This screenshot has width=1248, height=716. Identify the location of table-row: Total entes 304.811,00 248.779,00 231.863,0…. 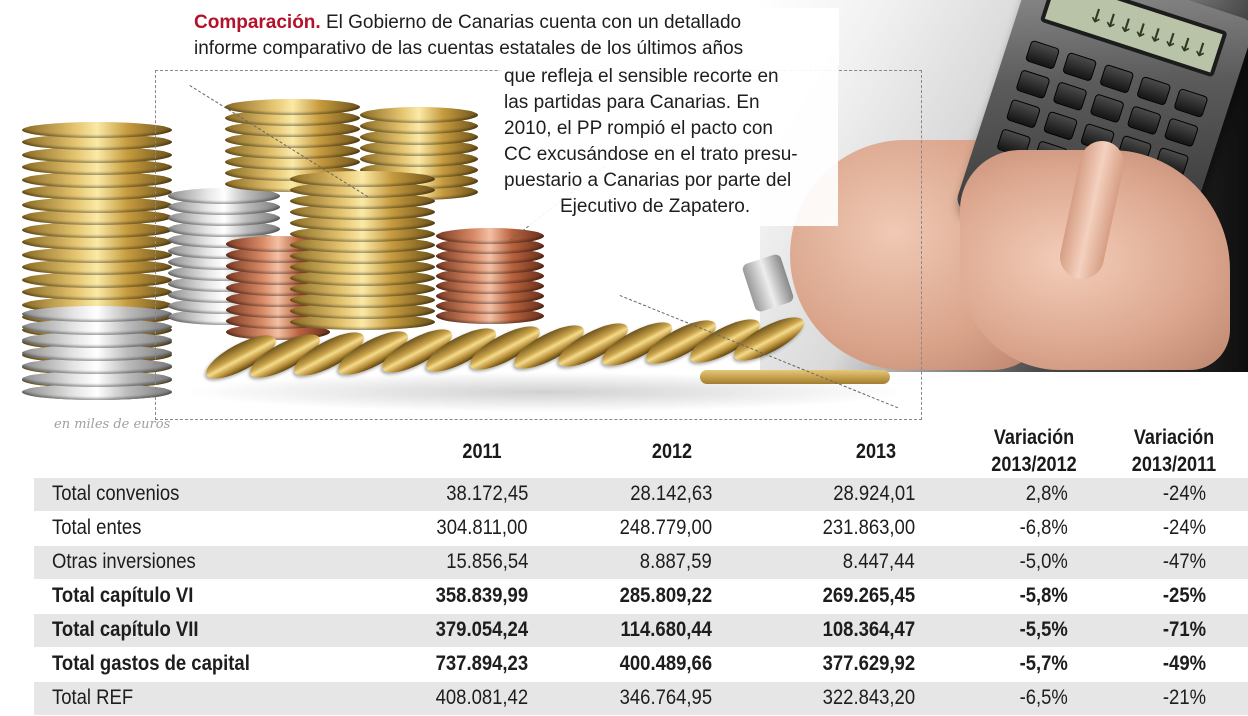
(641, 528).